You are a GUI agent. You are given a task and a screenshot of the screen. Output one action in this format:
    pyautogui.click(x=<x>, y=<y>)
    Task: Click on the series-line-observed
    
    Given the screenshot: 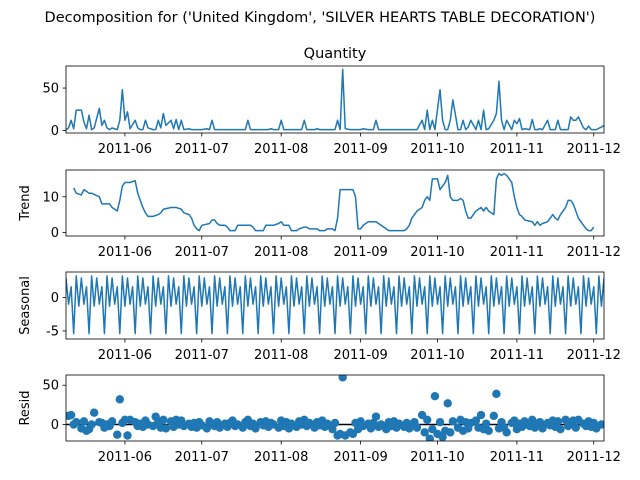 What is the action you would take?
    pyautogui.click(x=335, y=99)
    